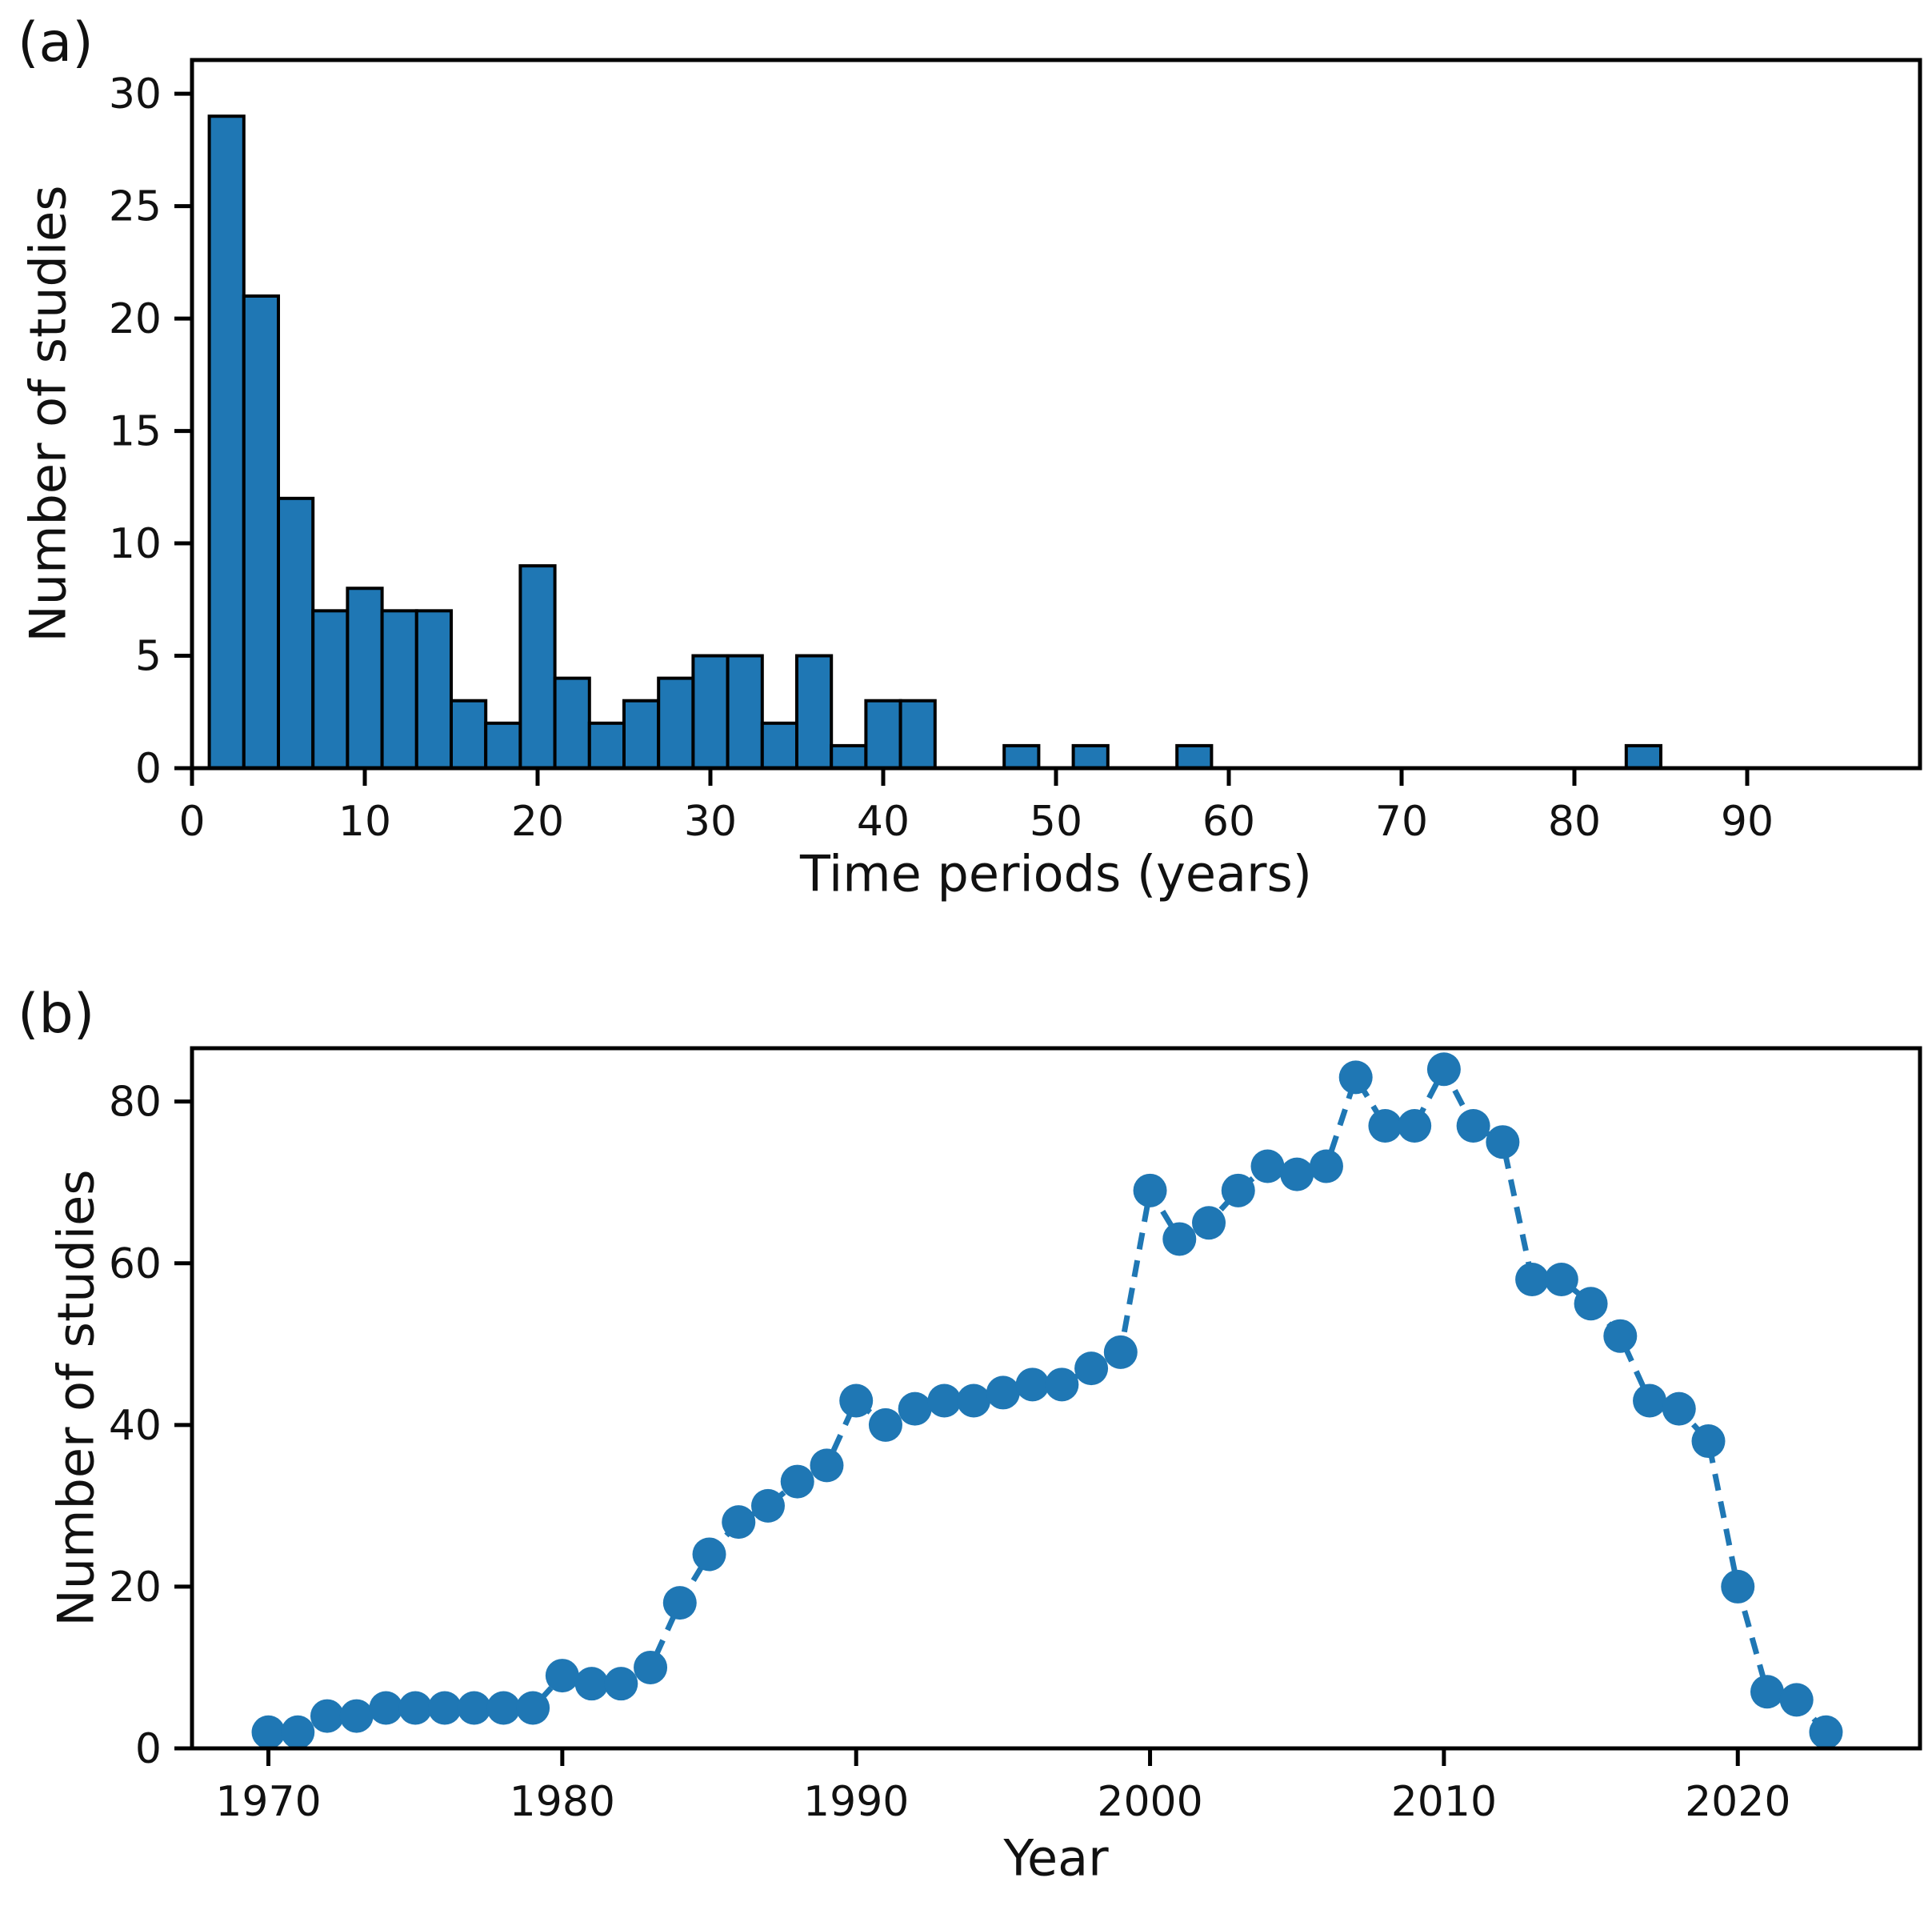 Image resolution: width=1932 pixels, height=1918 pixels. I want to click on x-tick-label: 90, so click(1747, 822).